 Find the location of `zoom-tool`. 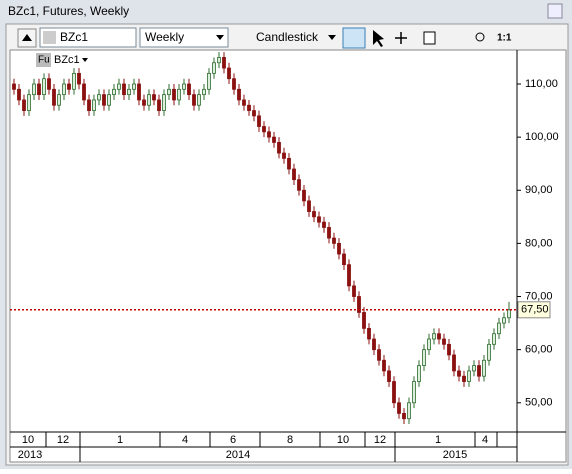

zoom-tool is located at coordinates (480, 37).